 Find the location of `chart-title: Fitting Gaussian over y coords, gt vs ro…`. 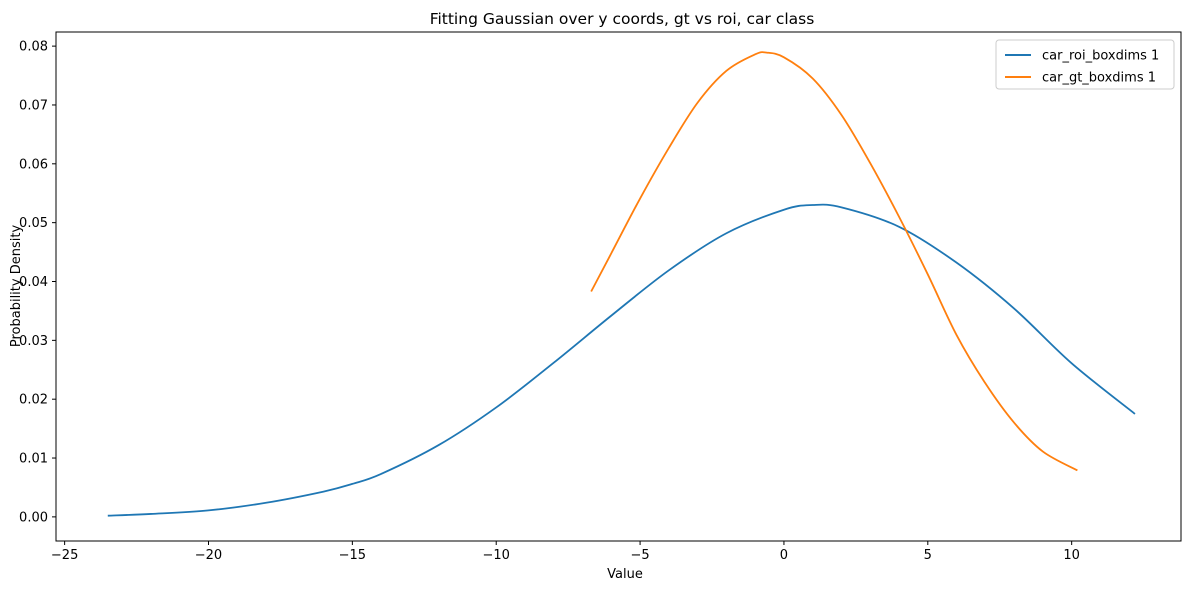

chart-title: Fitting Gaussian over y coords, gt vs ro… is located at coordinates (622, 19).